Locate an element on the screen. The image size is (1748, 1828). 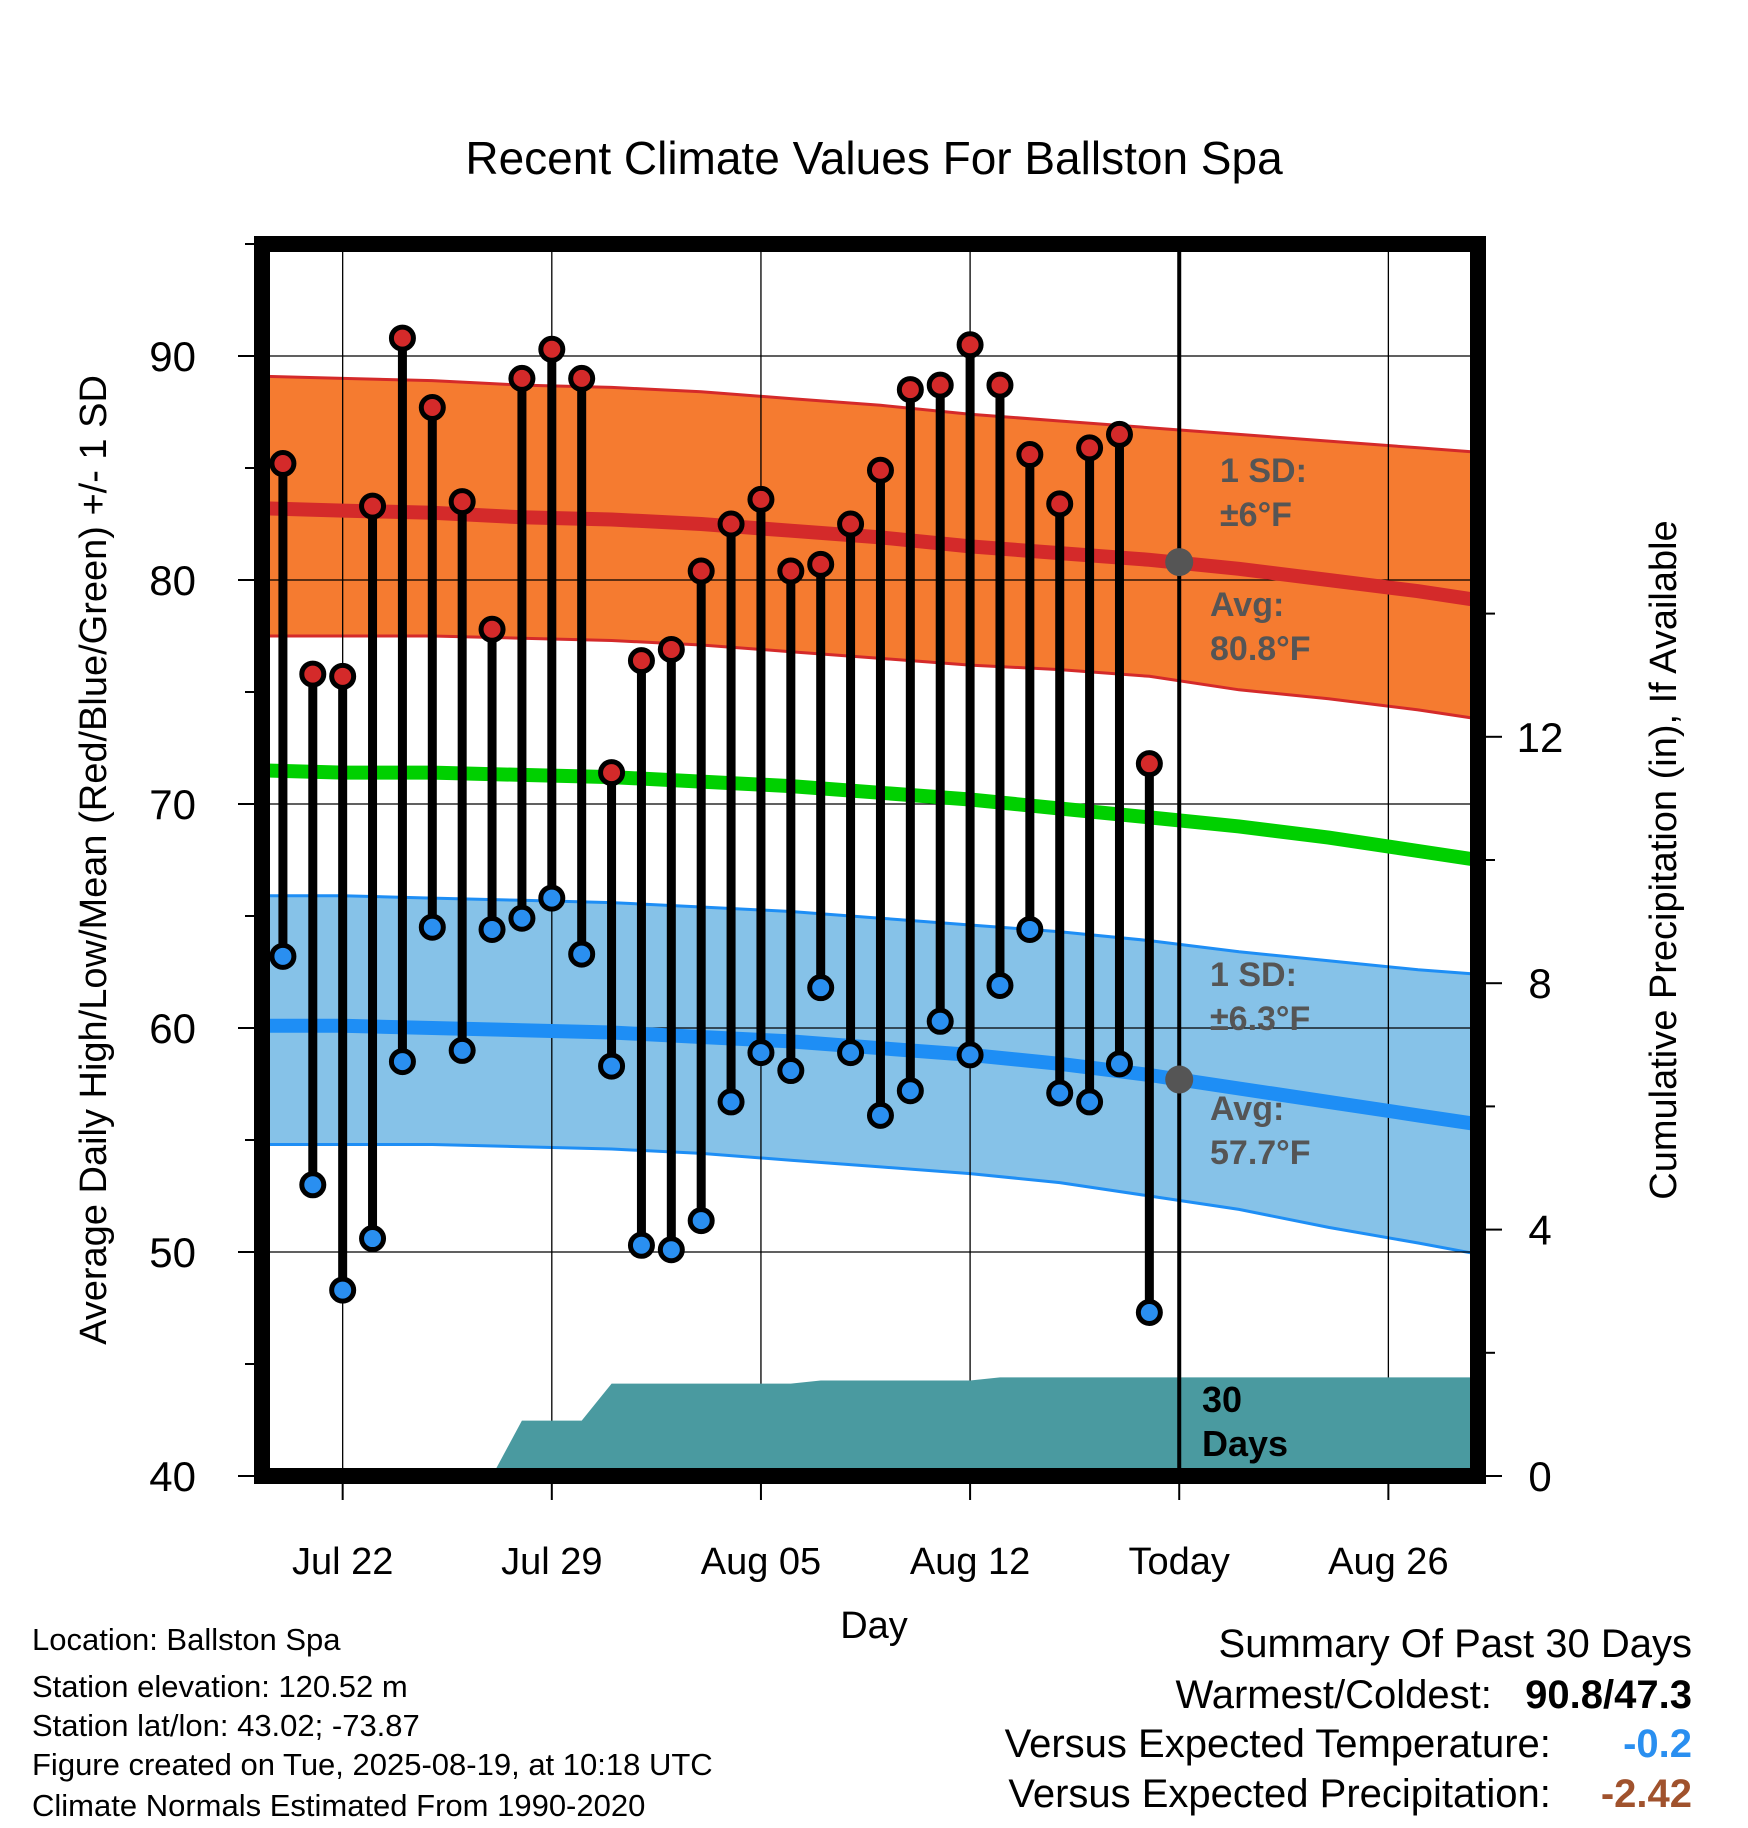
high-sd-value: ±6°F is located at coordinates (1256, 515).